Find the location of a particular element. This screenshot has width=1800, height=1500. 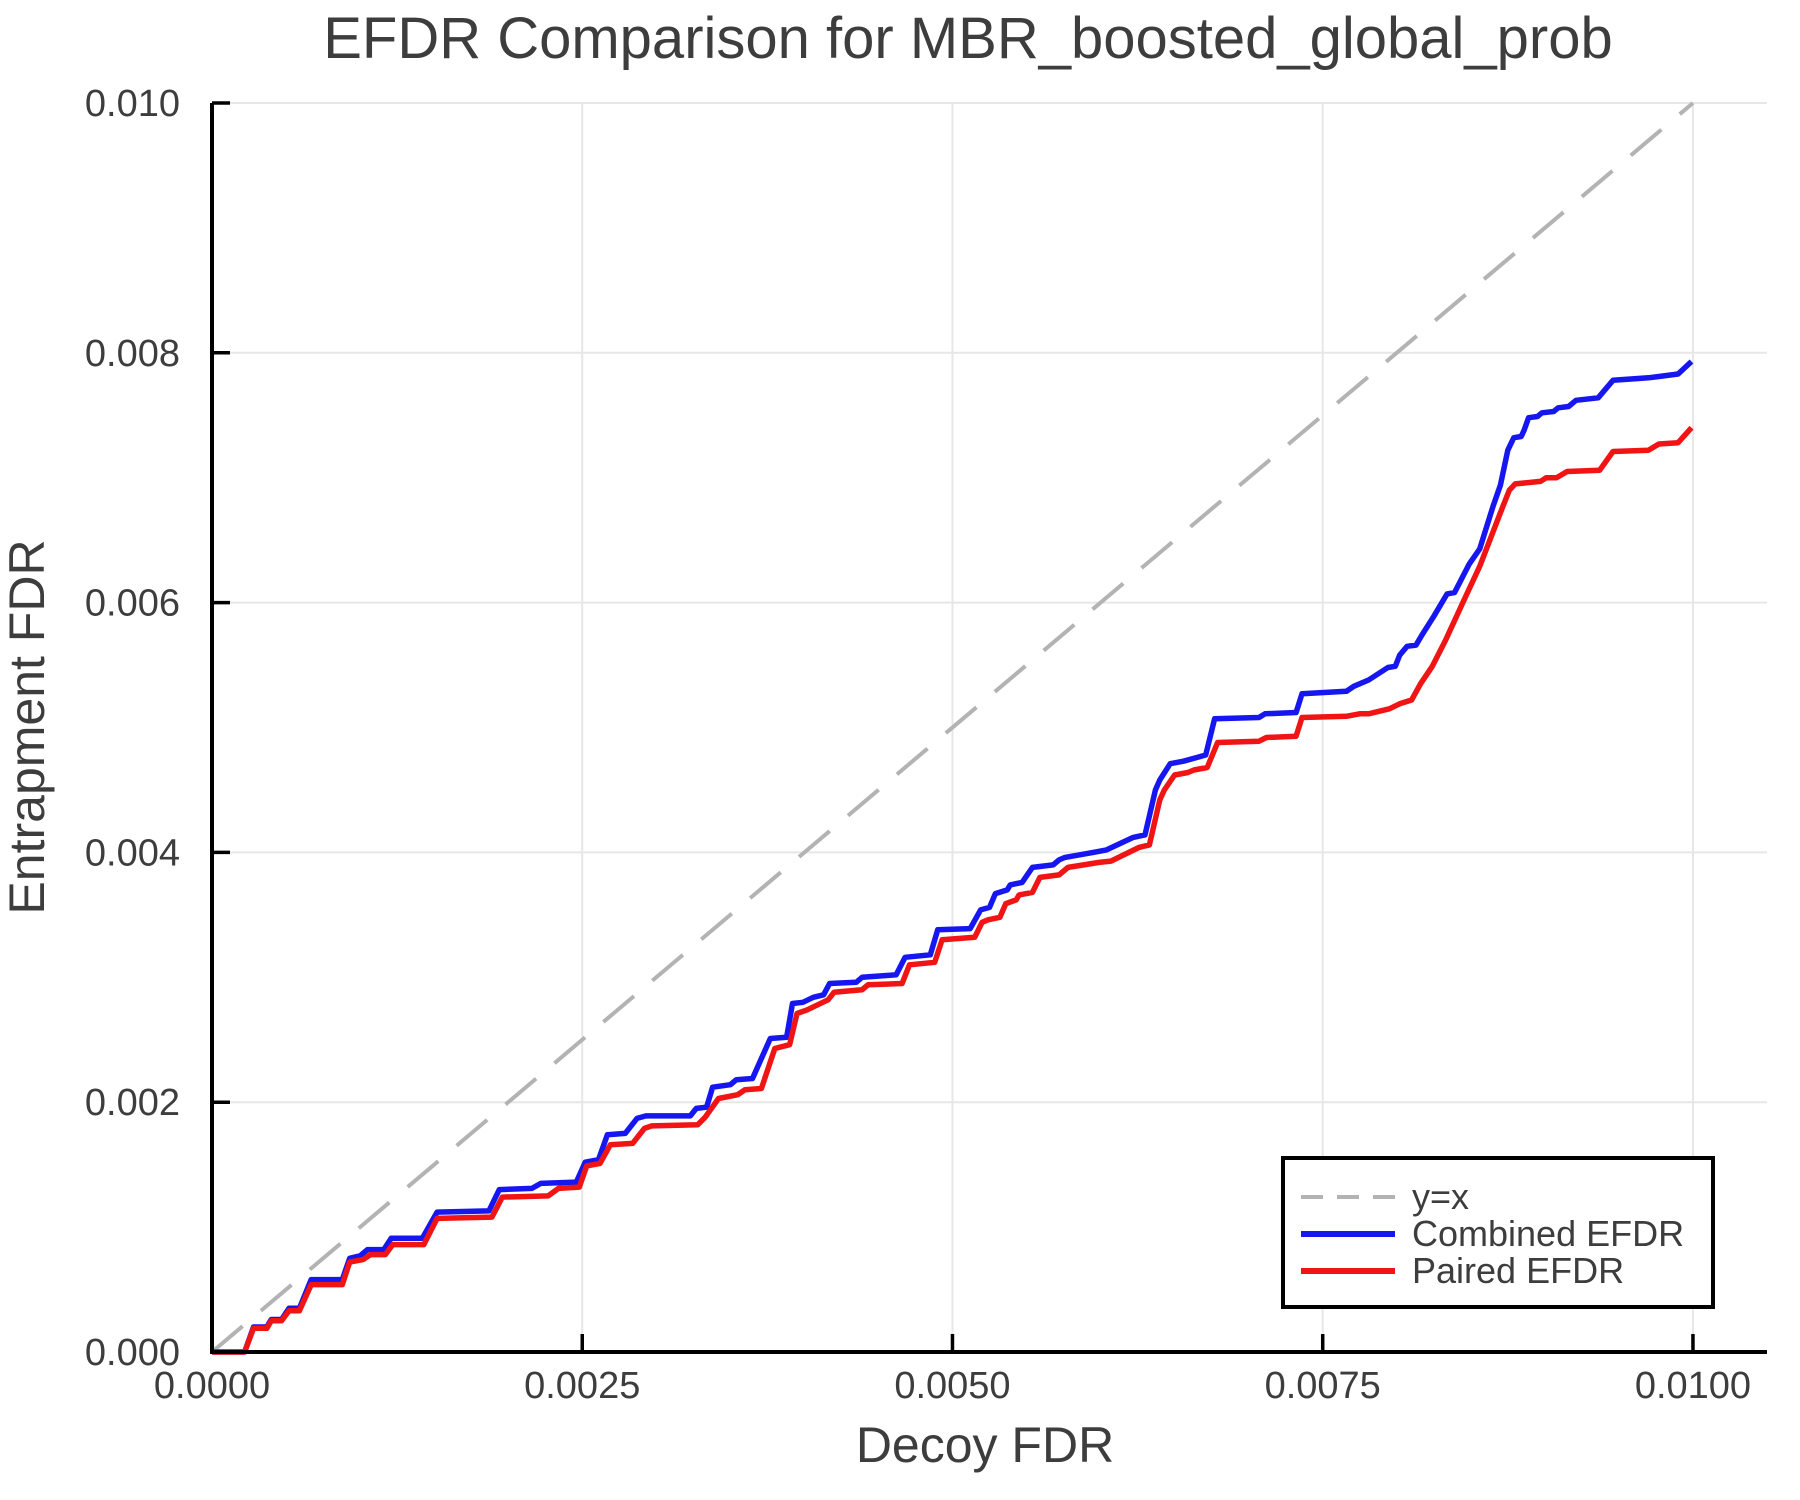

legend-label-paired: Paired EFDR is located at coordinates (1518, 1270).